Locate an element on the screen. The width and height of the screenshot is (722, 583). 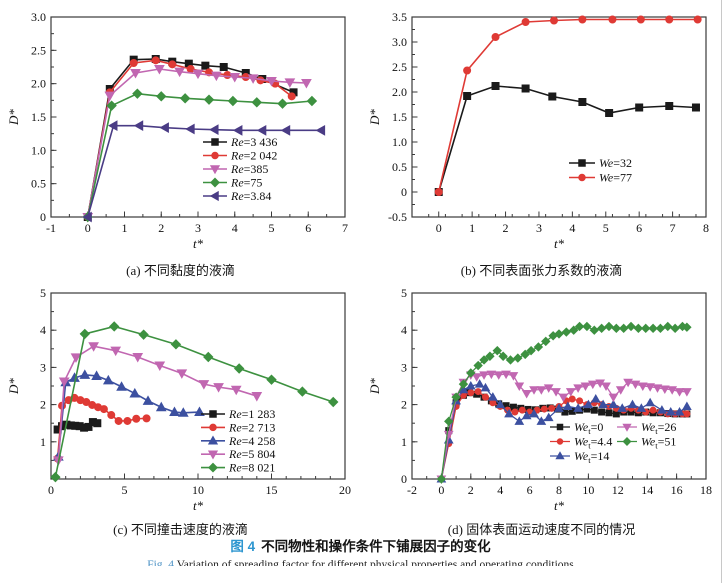
svg-text: Wet=51 is located at coordinates (658, 443).